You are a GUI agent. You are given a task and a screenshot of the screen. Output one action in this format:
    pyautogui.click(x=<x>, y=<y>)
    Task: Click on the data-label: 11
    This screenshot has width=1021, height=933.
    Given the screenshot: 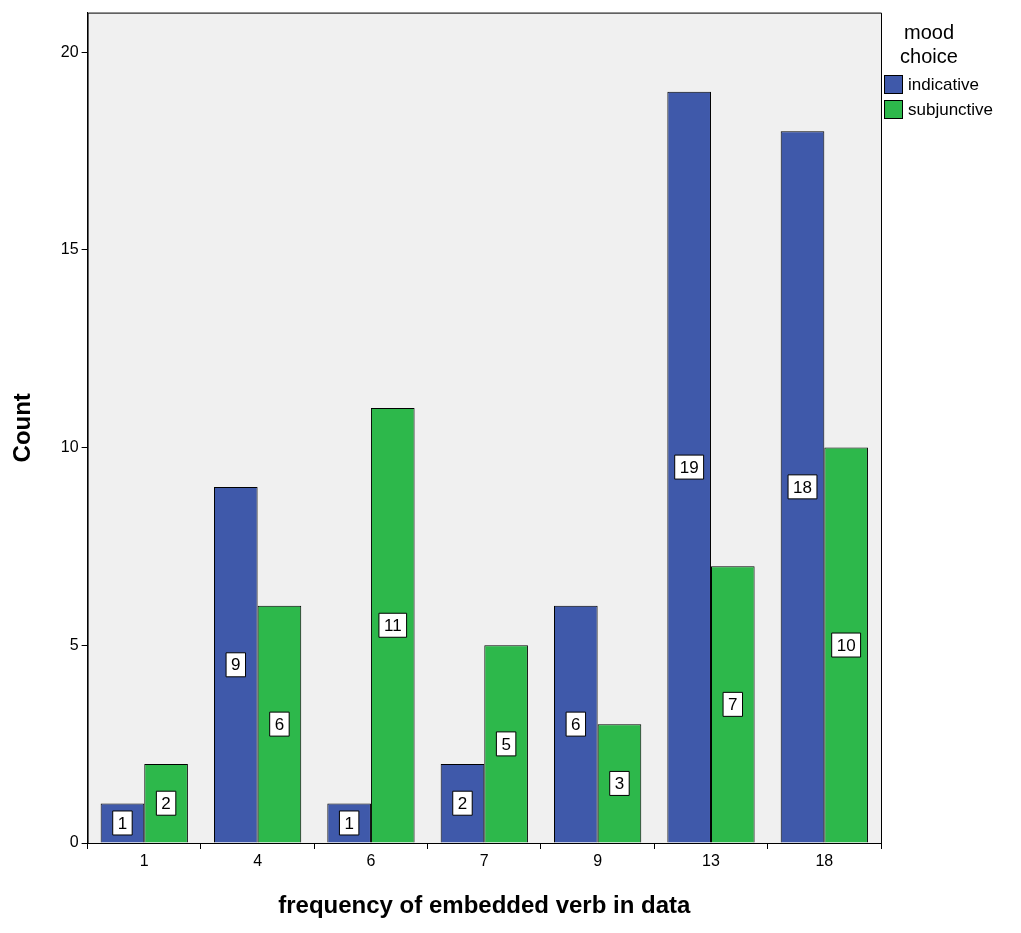 What is the action you would take?
    pyautogui.click(x=392, y=625)
    